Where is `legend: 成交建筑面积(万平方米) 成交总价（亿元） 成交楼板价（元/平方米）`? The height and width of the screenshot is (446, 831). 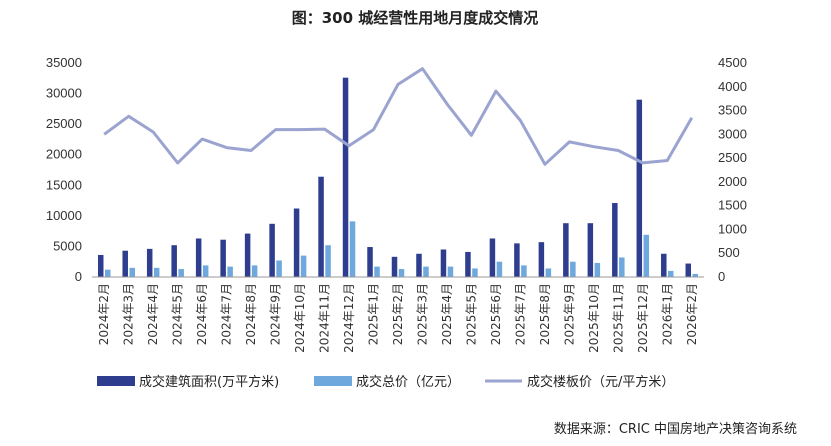 legend: 成交建筑面积(万平方米) 成交总价（亿元） 成交楼板价（元/平方米） is located at coordinates (385, 382).